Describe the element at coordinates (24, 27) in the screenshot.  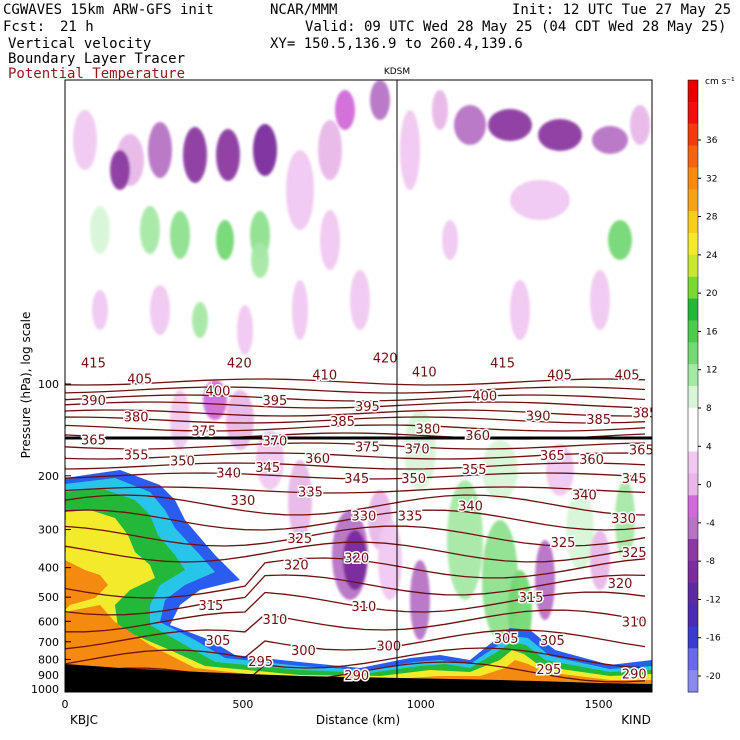
I see `fcst-label: Fcst:` at that location.